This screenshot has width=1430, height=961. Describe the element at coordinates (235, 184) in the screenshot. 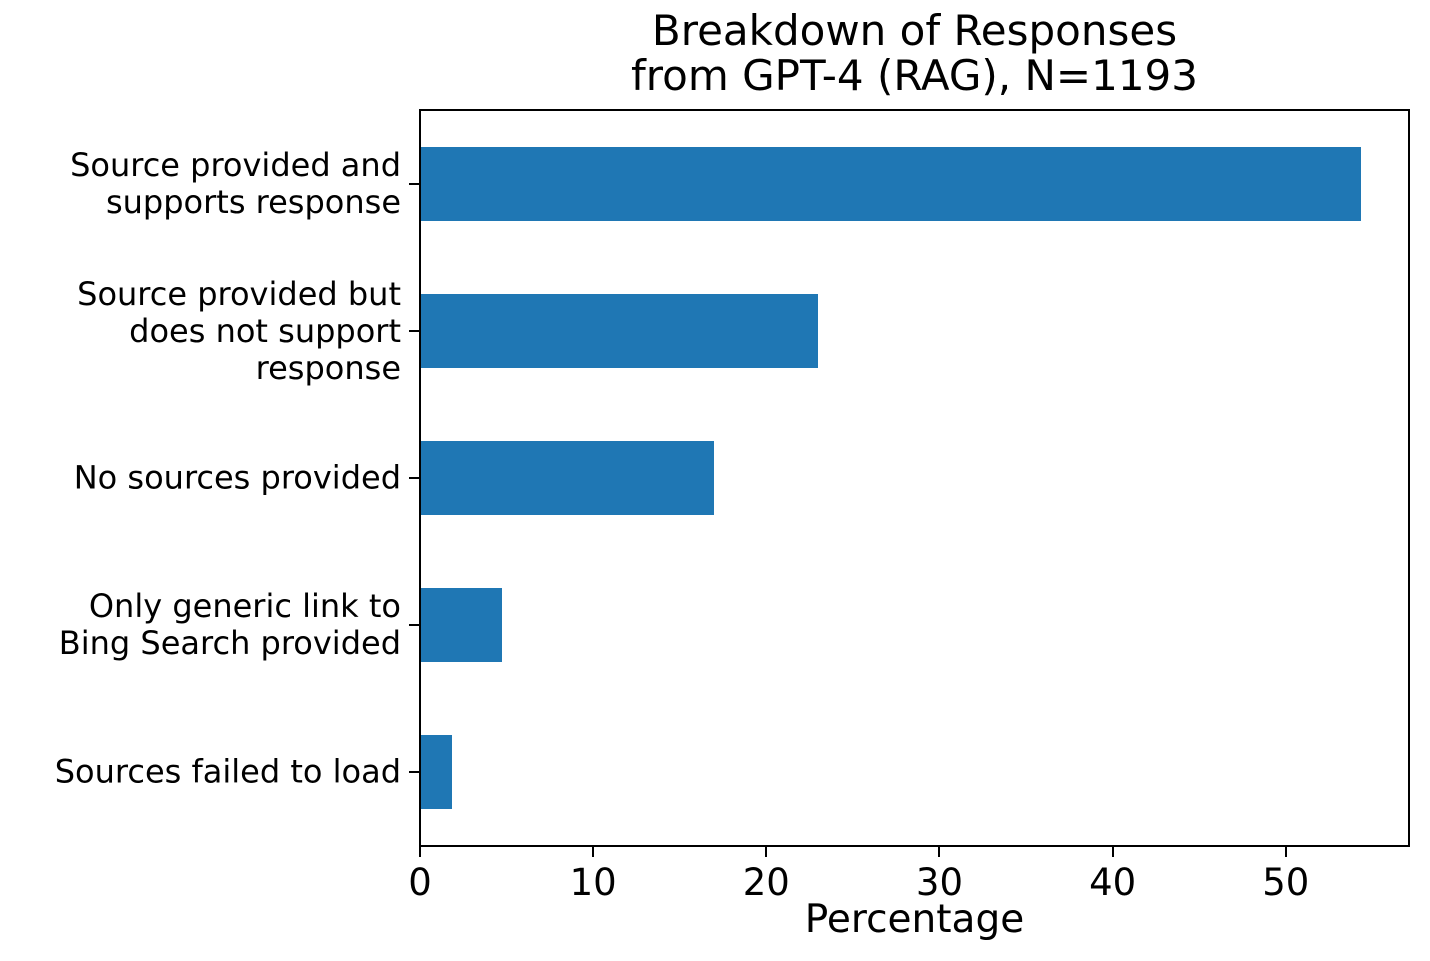

I see `y-tick-label-0: Source provided and supports response` at that location.